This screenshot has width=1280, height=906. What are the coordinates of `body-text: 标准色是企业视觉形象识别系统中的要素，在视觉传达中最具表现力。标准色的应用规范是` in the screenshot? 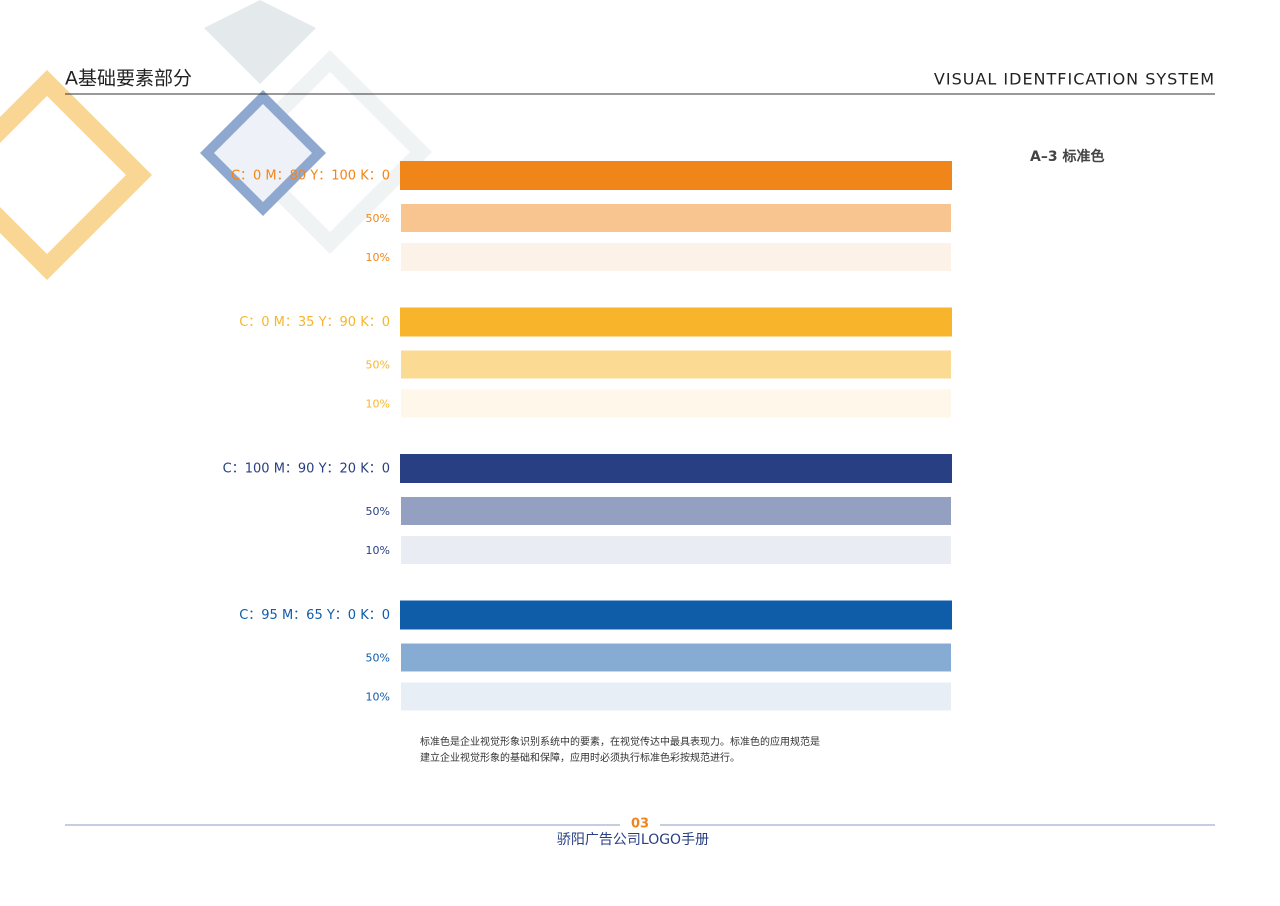 It's located at (620, 741).